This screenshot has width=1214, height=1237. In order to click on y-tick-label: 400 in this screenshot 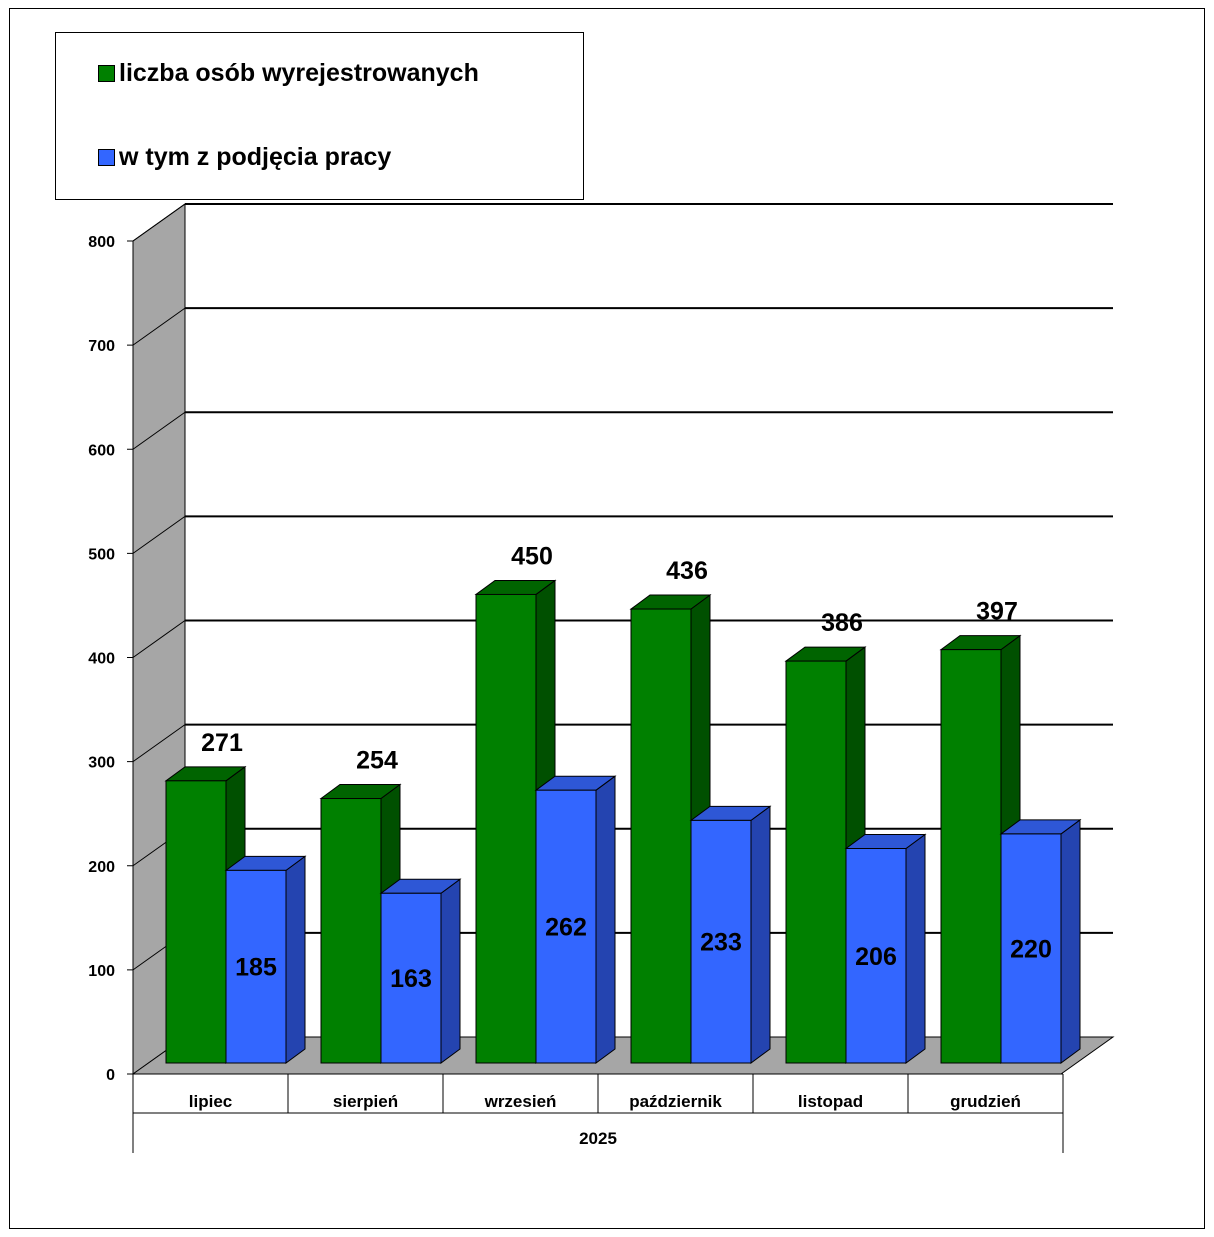, I will do `click(101, 659)`.